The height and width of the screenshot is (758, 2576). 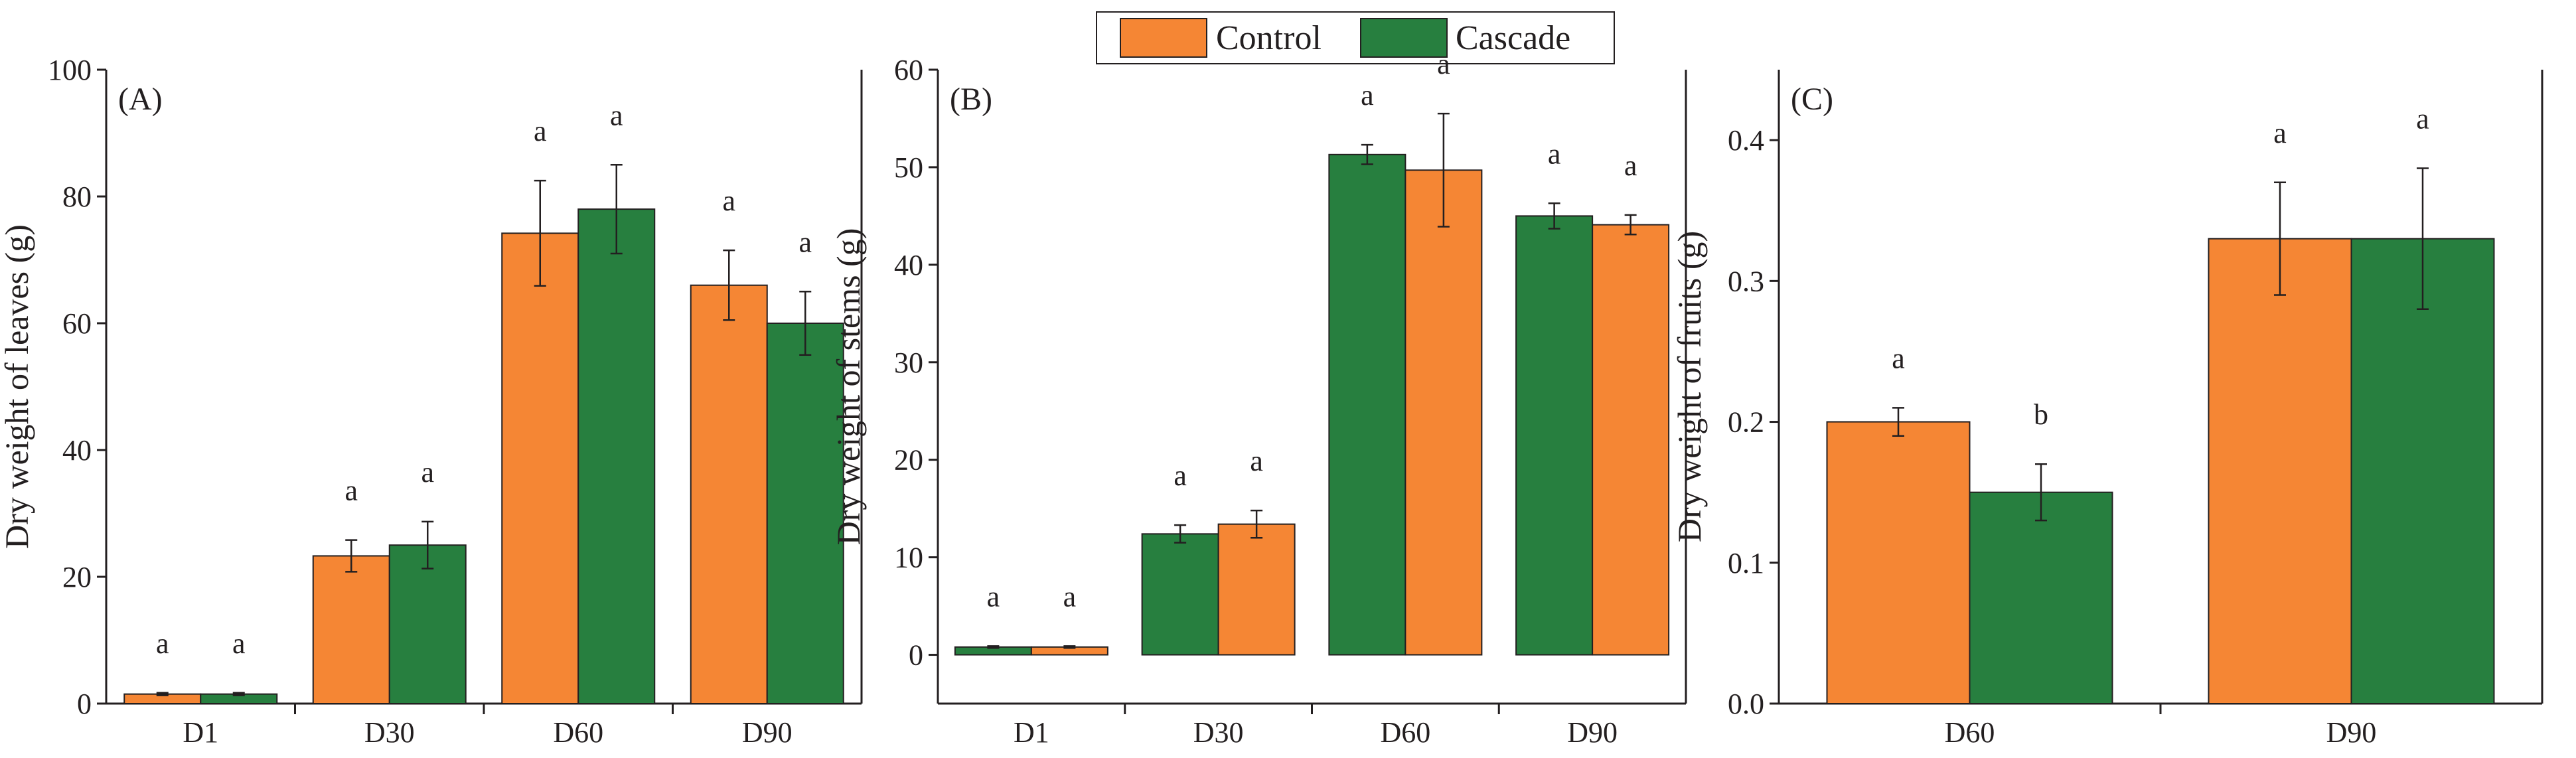 What do you see at coordinates (909, 167) in the screenshot?
I see `y-tick-label: 50` at bounding box center [909, 167].